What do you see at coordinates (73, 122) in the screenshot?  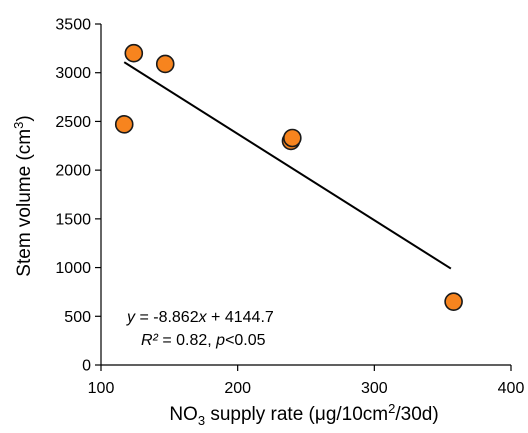 I see `y-tick-label: 2500` at bounding box center [73, 122].